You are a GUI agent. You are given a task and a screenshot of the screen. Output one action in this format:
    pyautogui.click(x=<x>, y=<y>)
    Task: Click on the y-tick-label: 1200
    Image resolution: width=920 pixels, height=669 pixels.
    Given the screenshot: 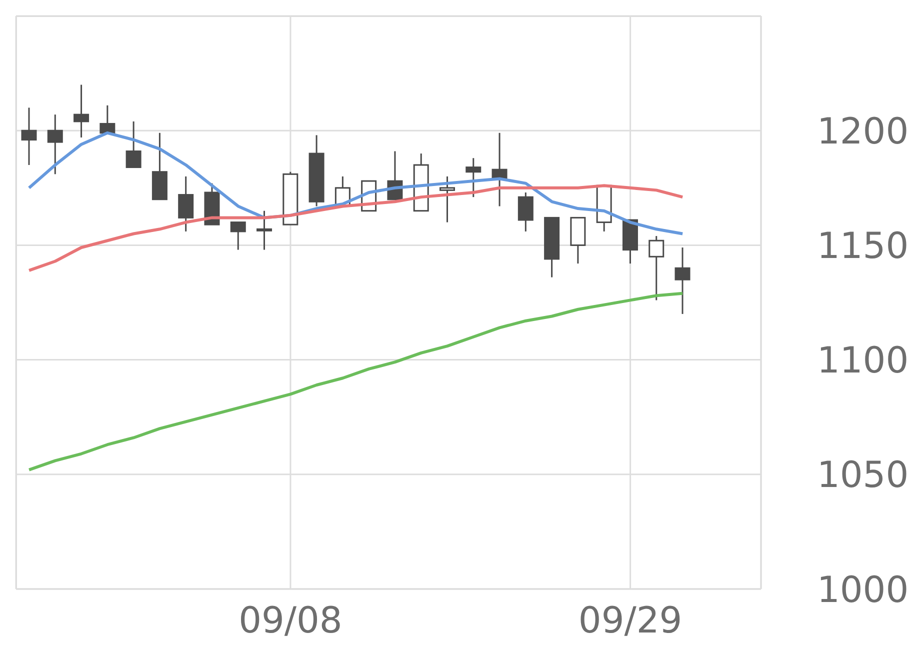 What is the action you would take?
    pyautogui.click(x=863, y=131)
    